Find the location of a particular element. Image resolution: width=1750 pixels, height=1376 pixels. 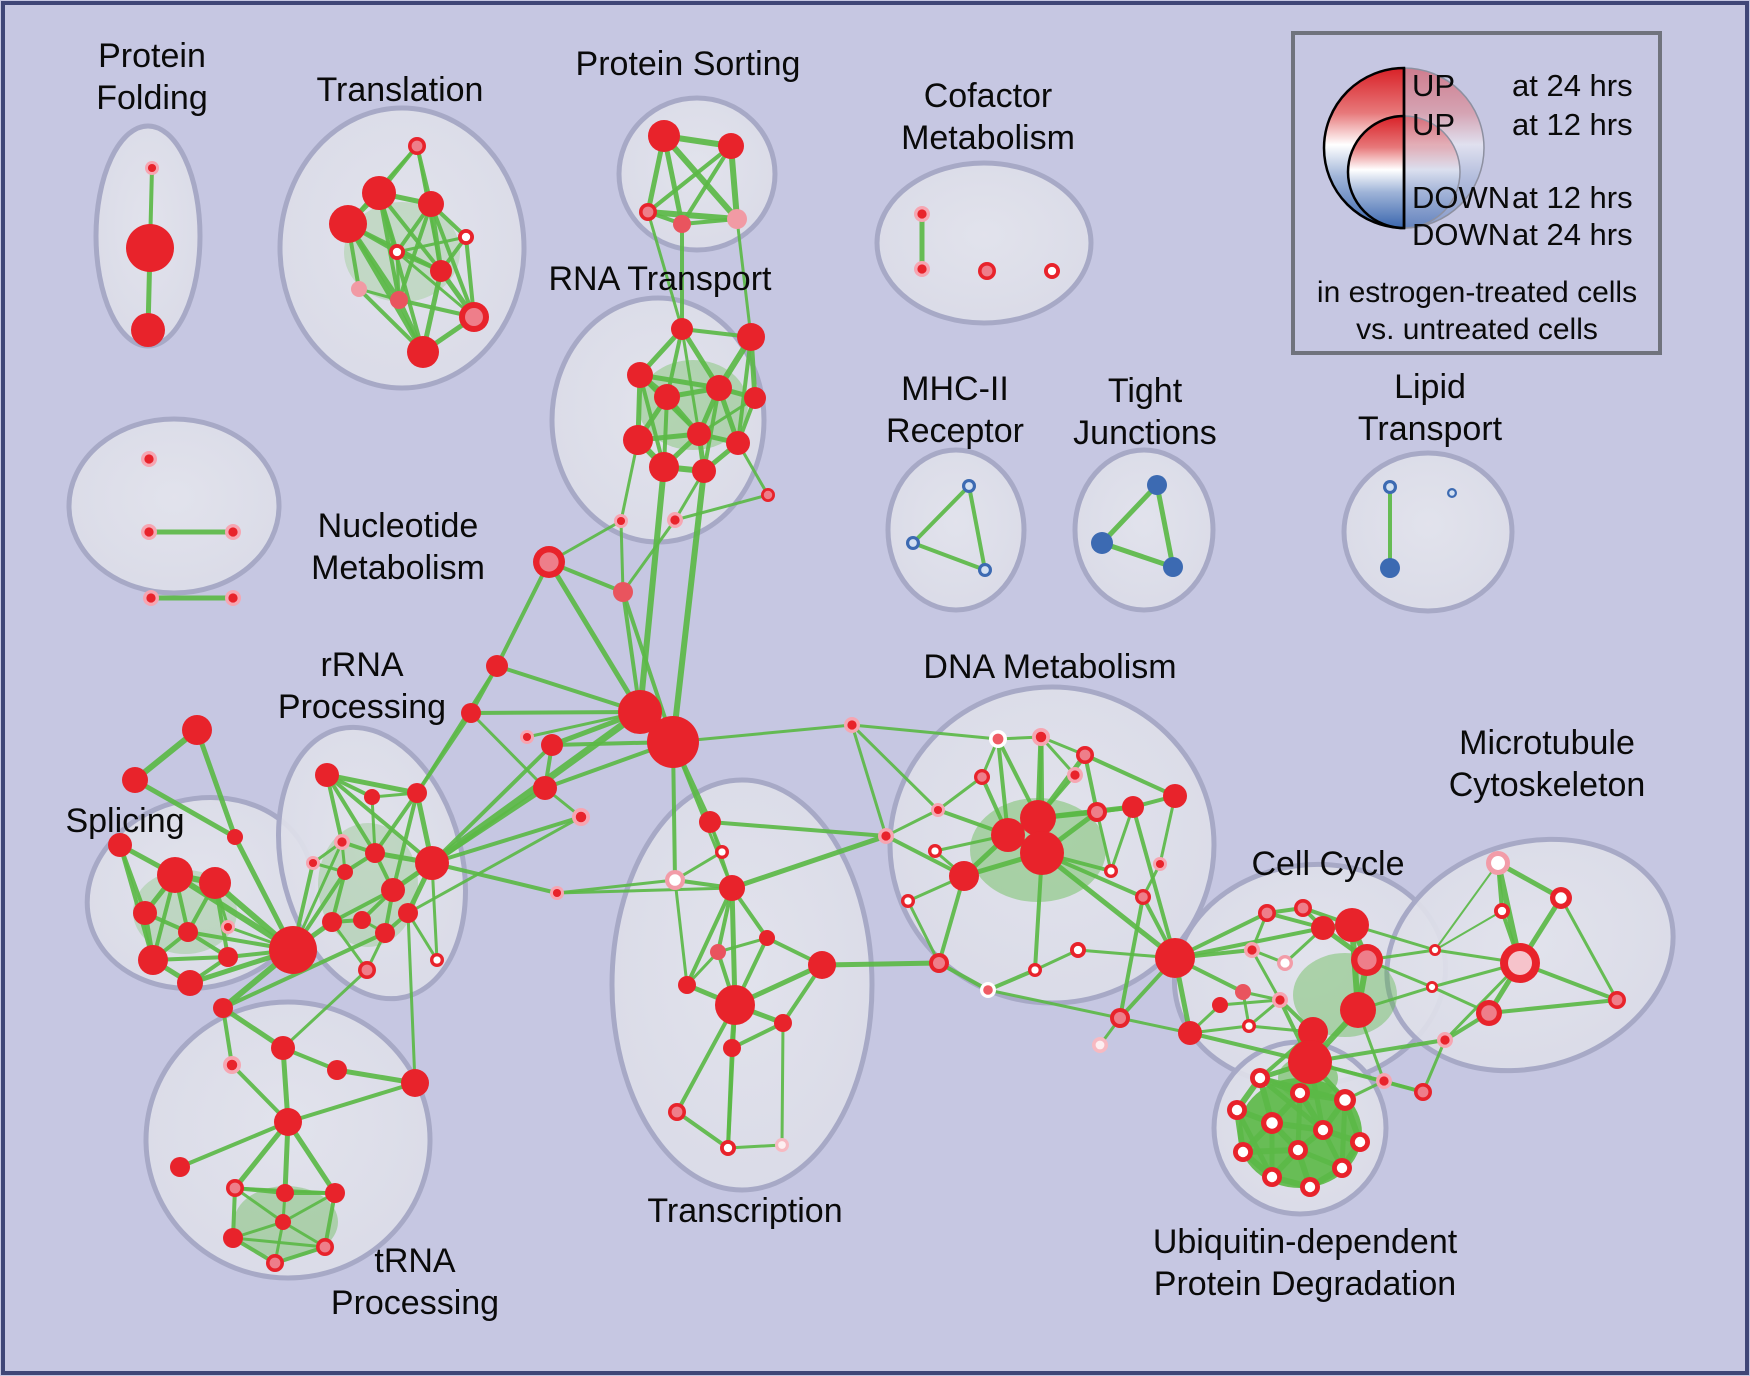

node-rt9 is located at coordinates (664, 467).